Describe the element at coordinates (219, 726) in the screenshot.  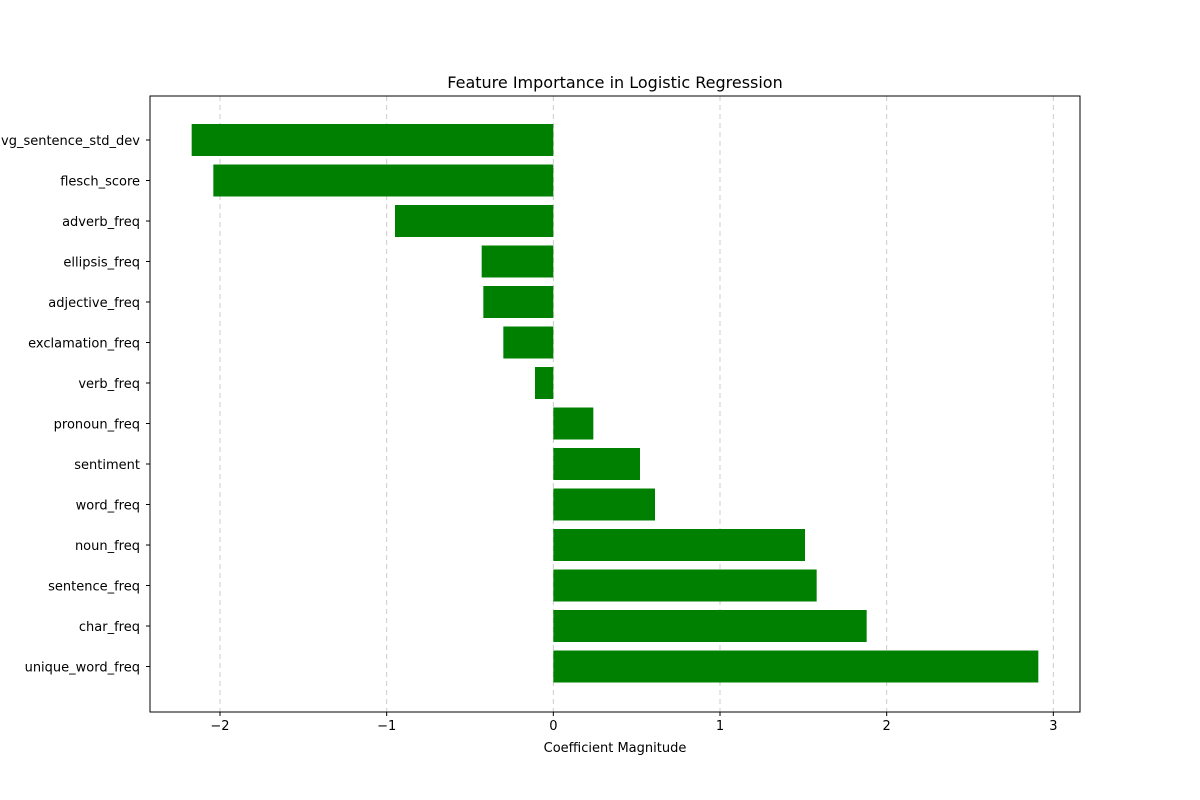
I see `x-tick-label: −2` at that location.